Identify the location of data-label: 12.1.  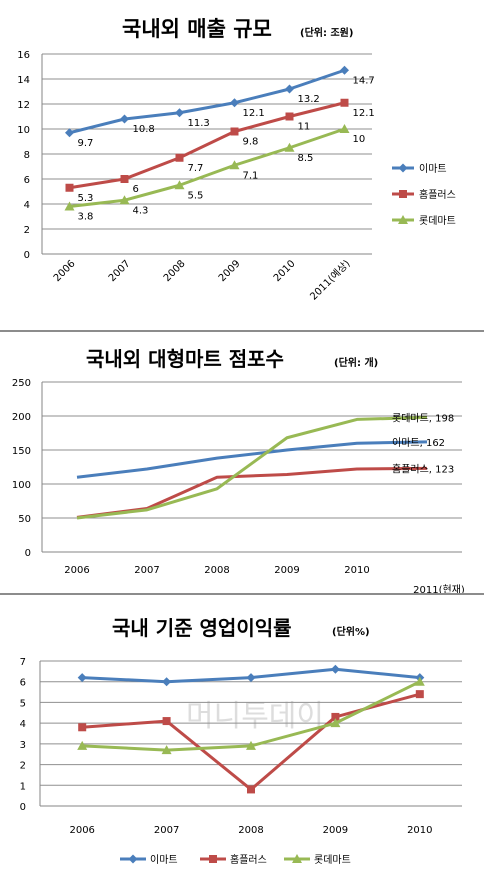
(364, 113).